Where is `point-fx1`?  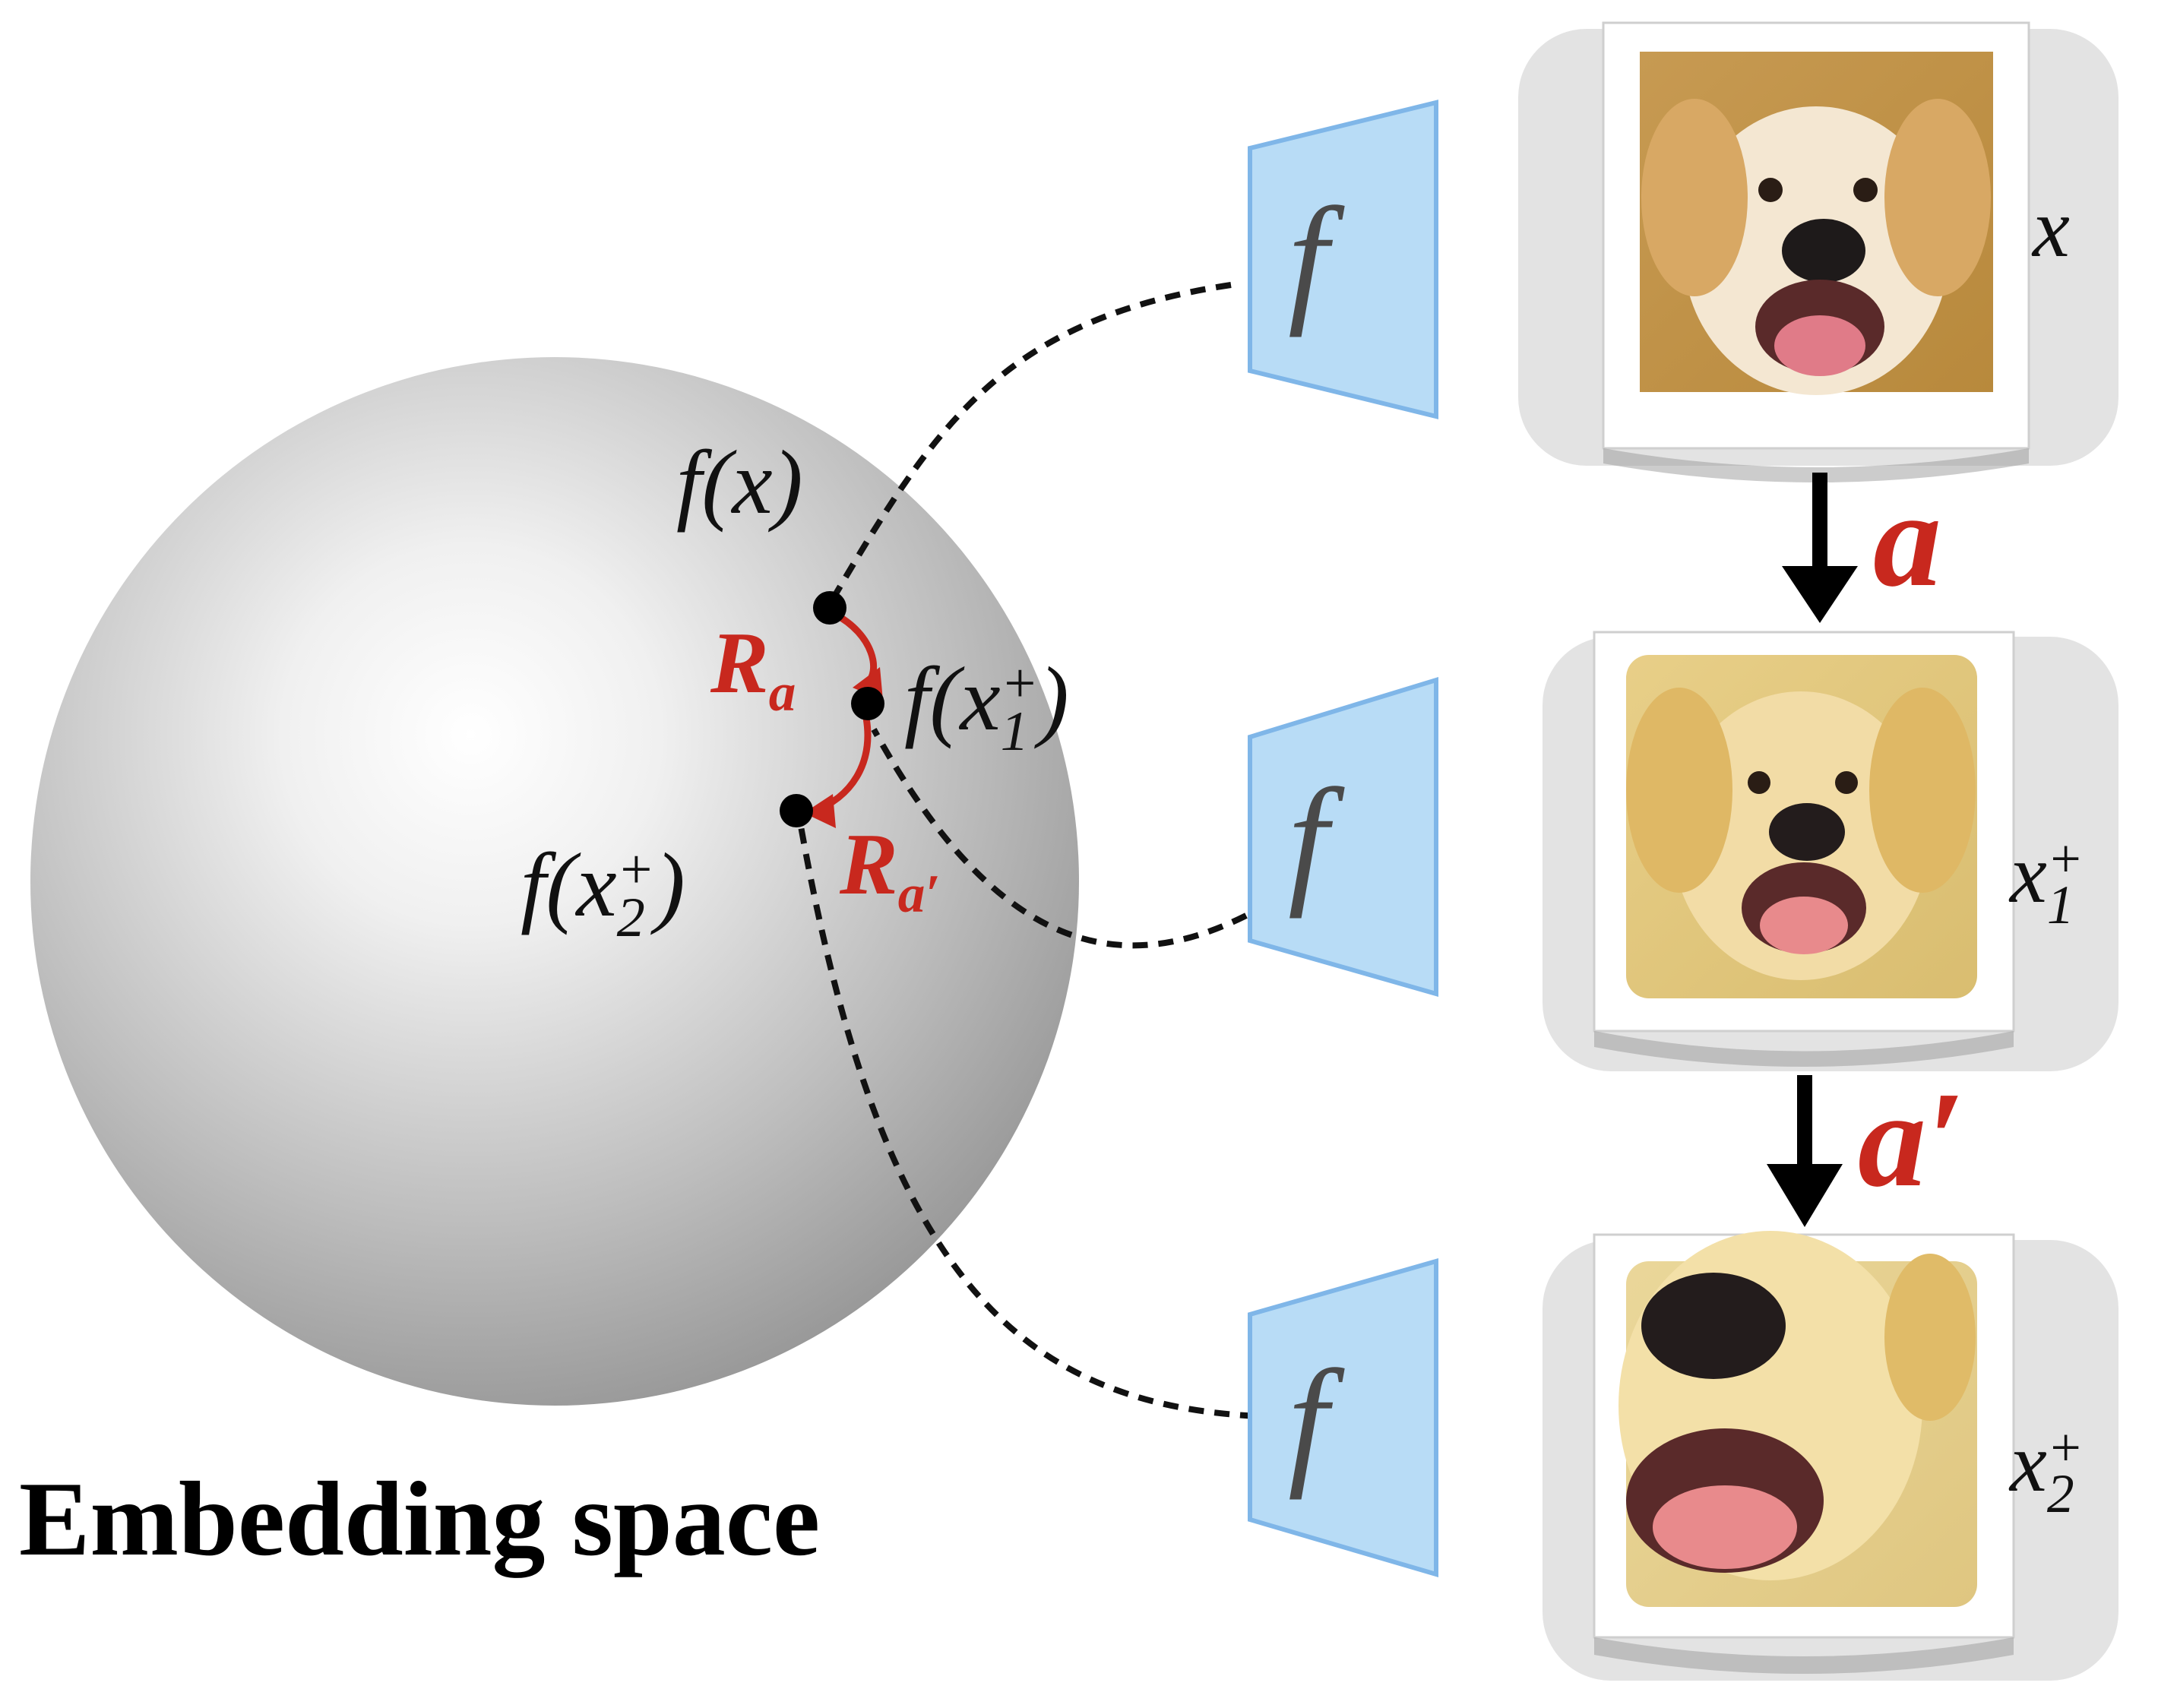
point-fx1 is located at coordinates (867, 703).